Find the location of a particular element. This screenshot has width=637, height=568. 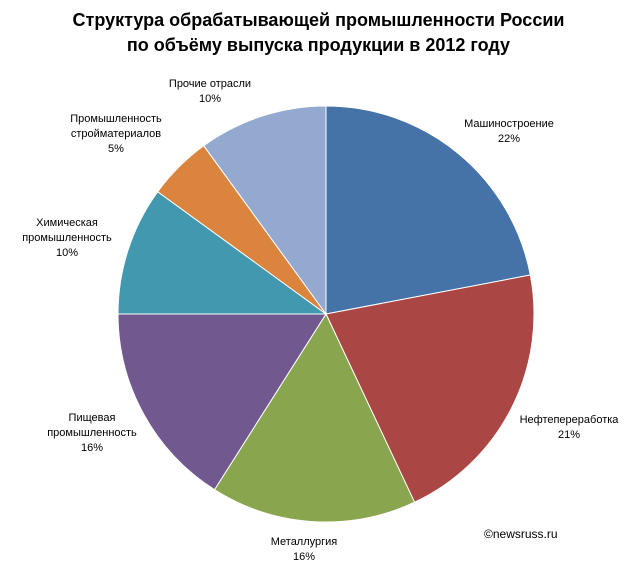

slice-category-label: Нефтепереработка is located at coordinates (570, 420).